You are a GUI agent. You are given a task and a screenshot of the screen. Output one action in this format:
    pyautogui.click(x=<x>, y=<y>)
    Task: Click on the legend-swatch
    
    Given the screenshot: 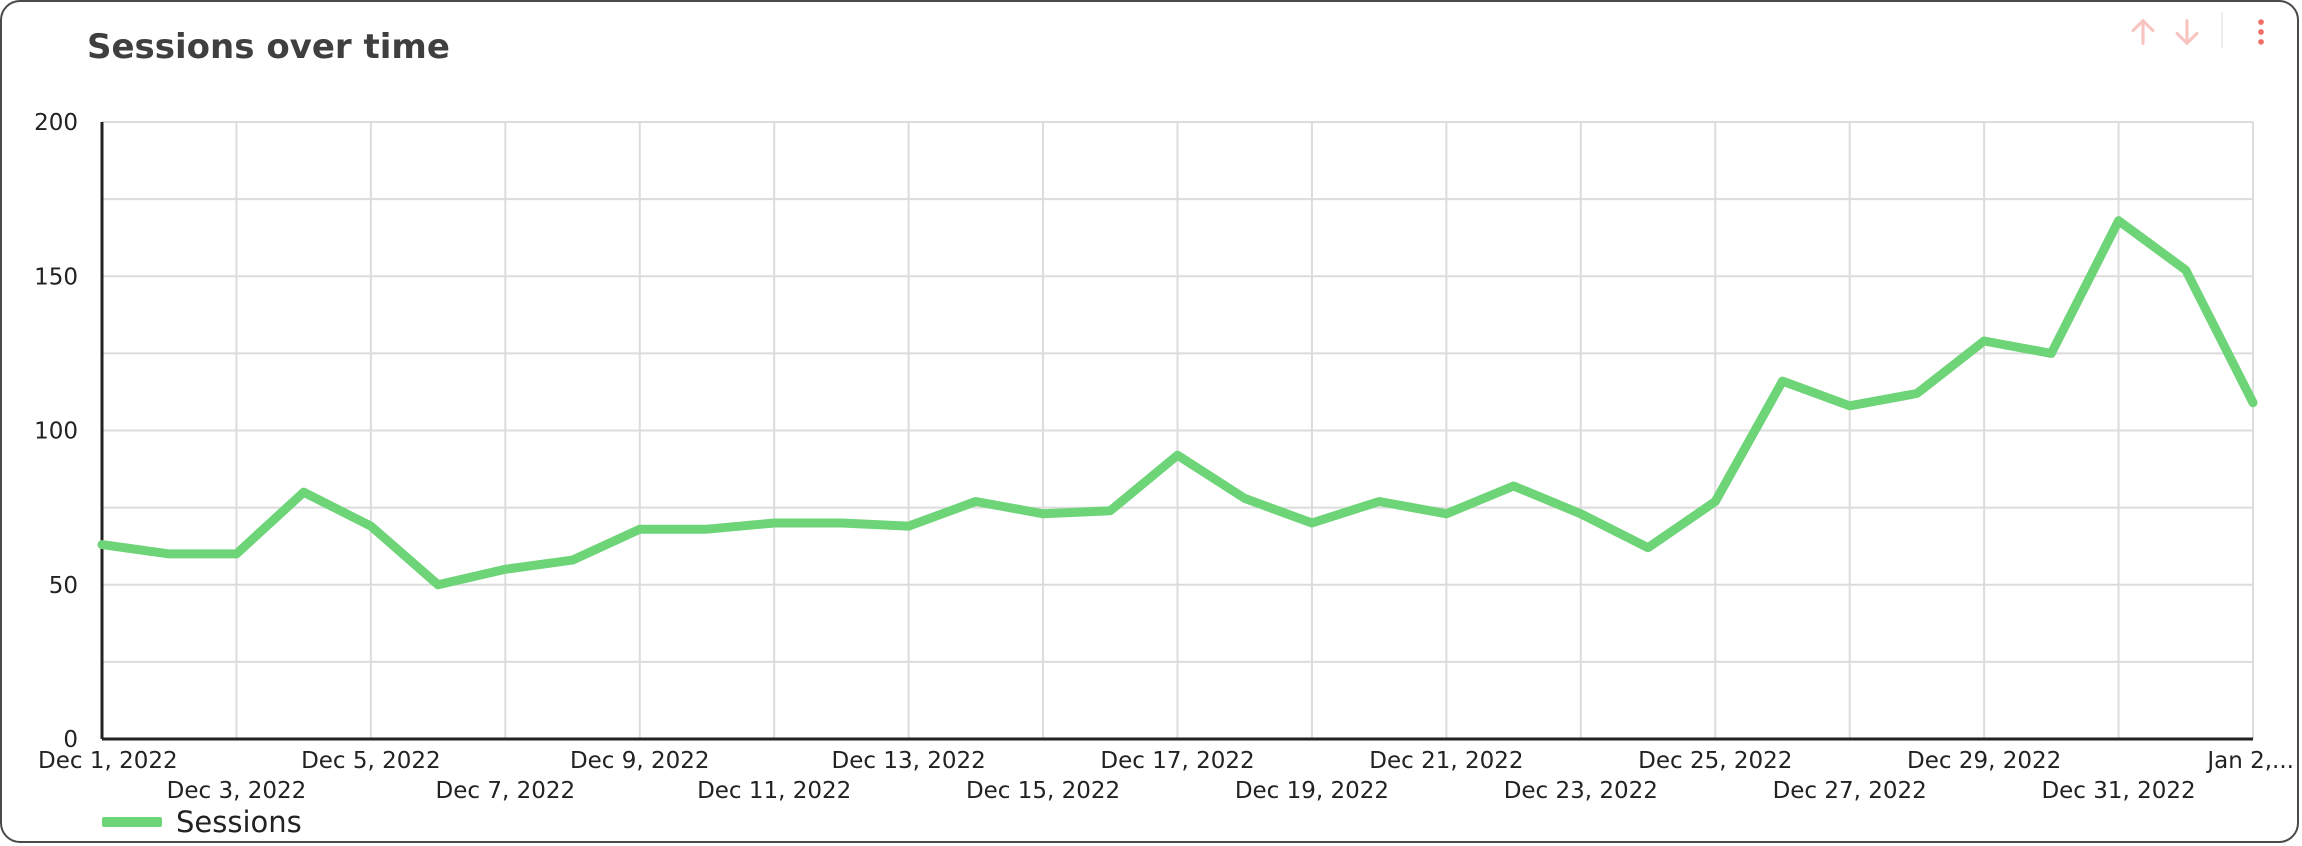 What is the action you would take?
    pyautogui.click(x=132, y=822)
    